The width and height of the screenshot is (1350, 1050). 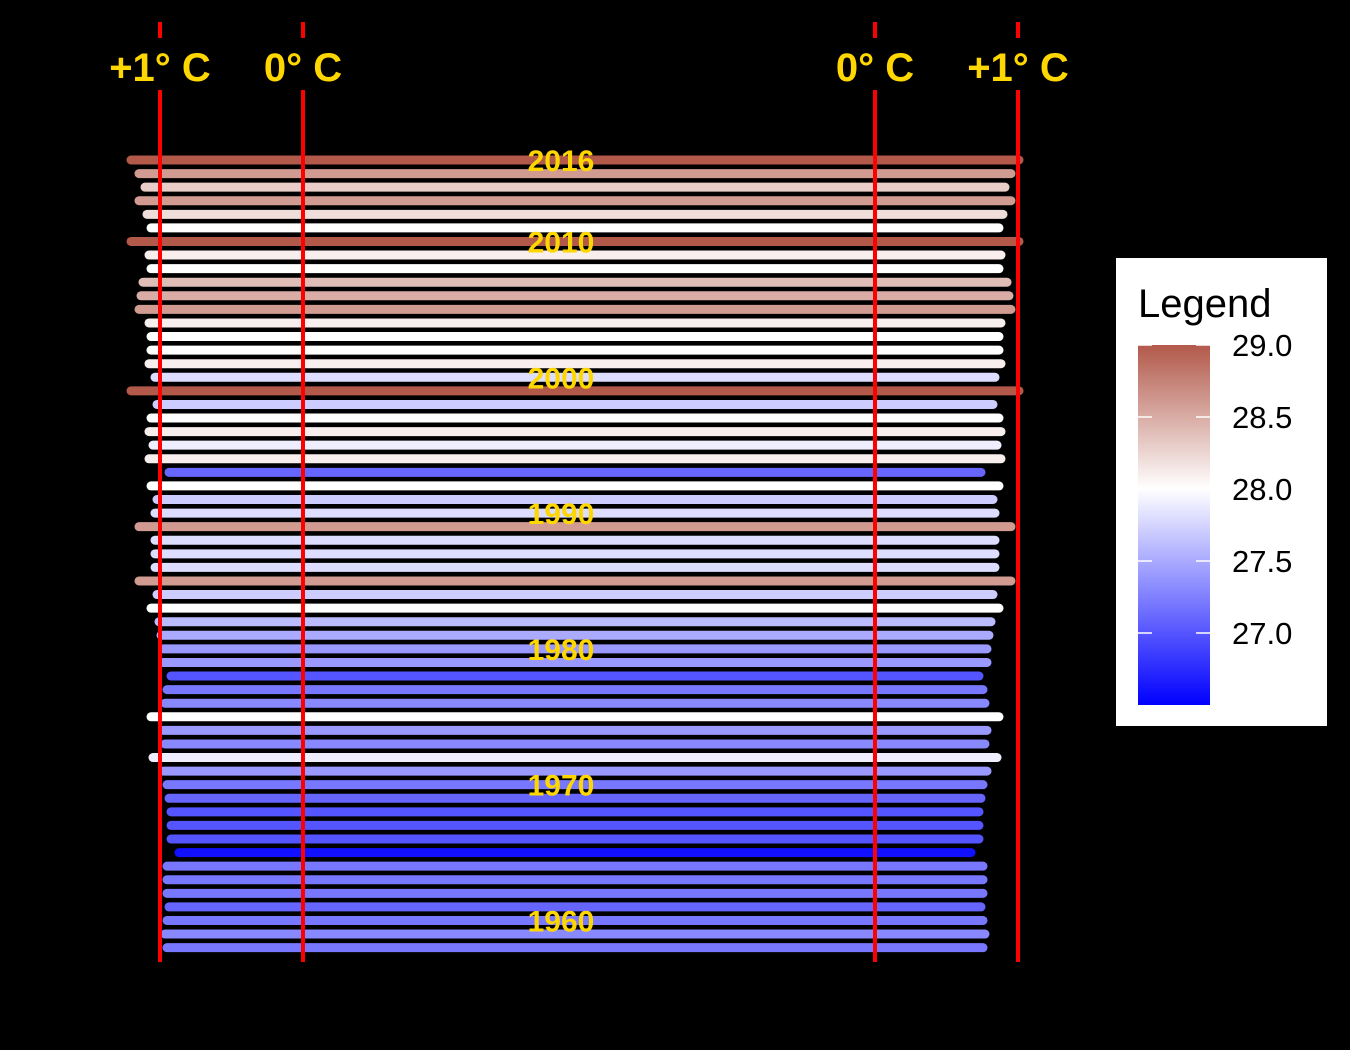 What do you see at coordinates (561, 161) in the screenshot?
I see `year-label-2016: 2016` at bounding box center [561, 161].